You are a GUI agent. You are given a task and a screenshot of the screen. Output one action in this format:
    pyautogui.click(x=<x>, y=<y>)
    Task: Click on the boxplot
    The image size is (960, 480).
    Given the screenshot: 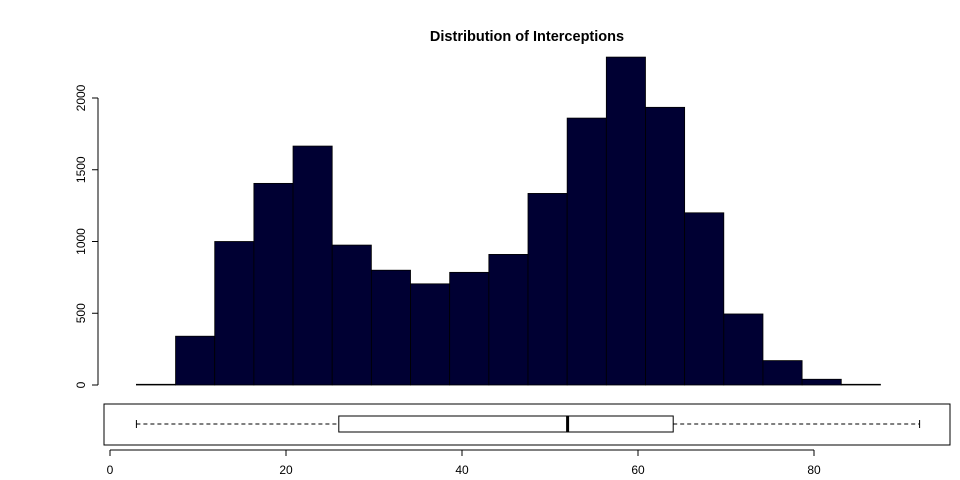 What is the action you would take?
    pyautogui.click(x=528, y=424)
    